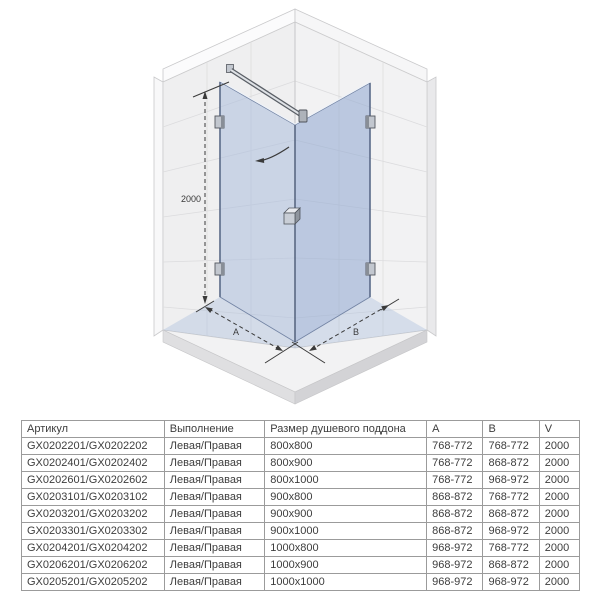 Image resolution: width=600 pixels, height=600 pixels. I want to click on table-cell: 900x900, so click(346, 514).